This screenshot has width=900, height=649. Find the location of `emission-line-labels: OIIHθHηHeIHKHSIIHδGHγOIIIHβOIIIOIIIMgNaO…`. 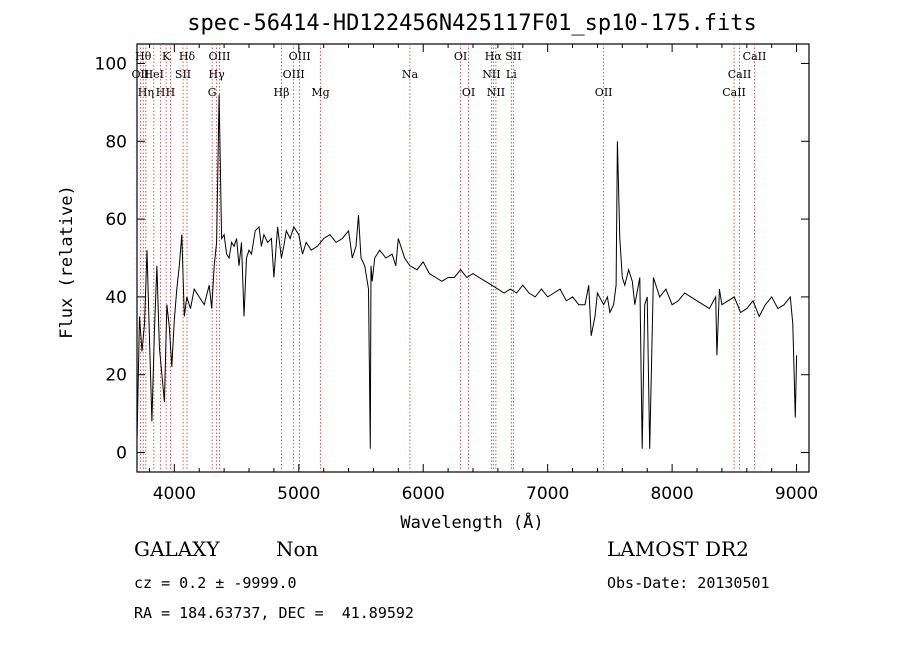

emission-line-labels: OIIHθHηHeIHKHSIIHδGHγOIIIHβOIIIOIIIMgNaO… is located at coordinates (449, 74).